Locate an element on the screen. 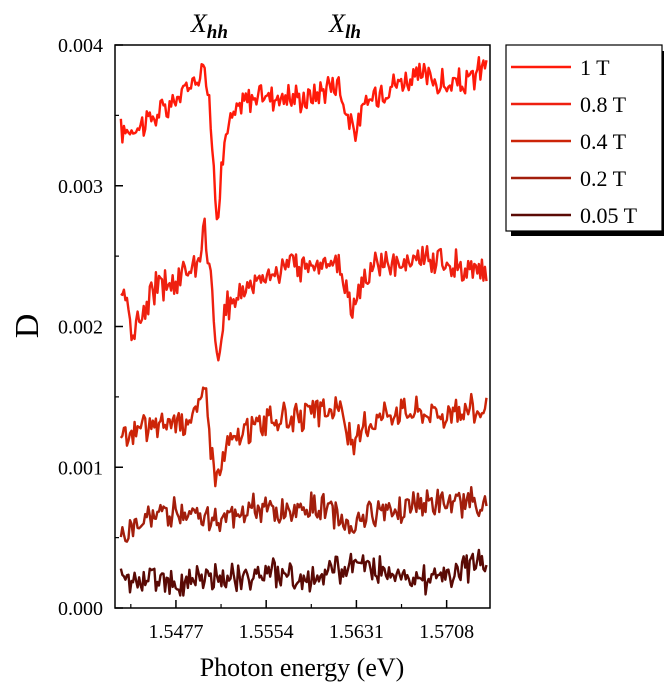  legend-label: 0.2 T is located at coordinates (603, 178).